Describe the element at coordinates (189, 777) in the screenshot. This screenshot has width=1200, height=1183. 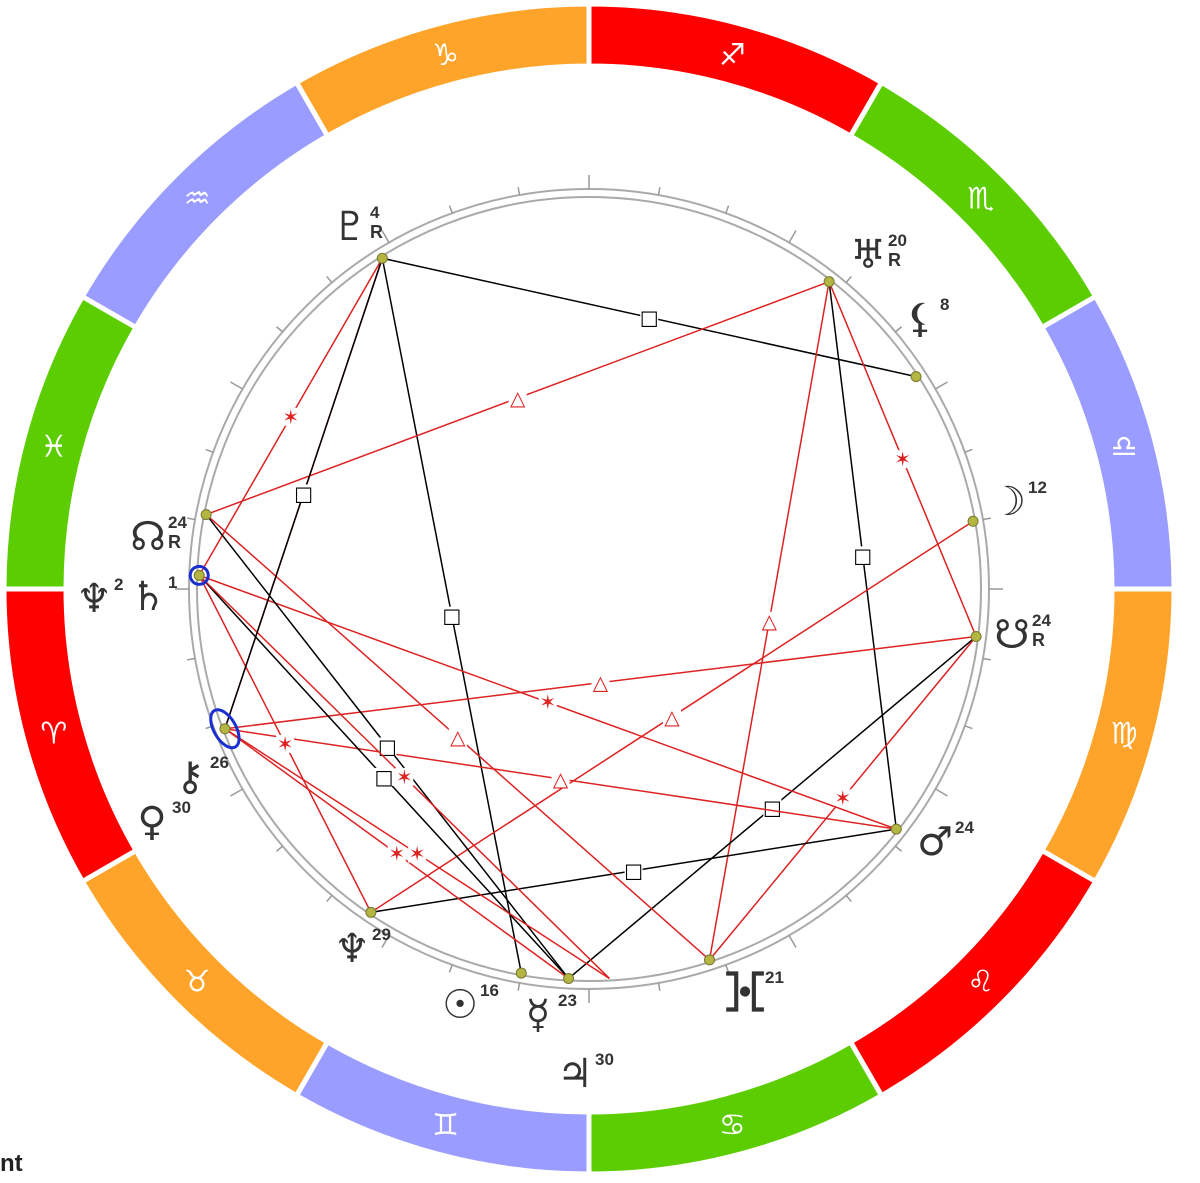
I see `chiron-icon: ⚷` at that location.